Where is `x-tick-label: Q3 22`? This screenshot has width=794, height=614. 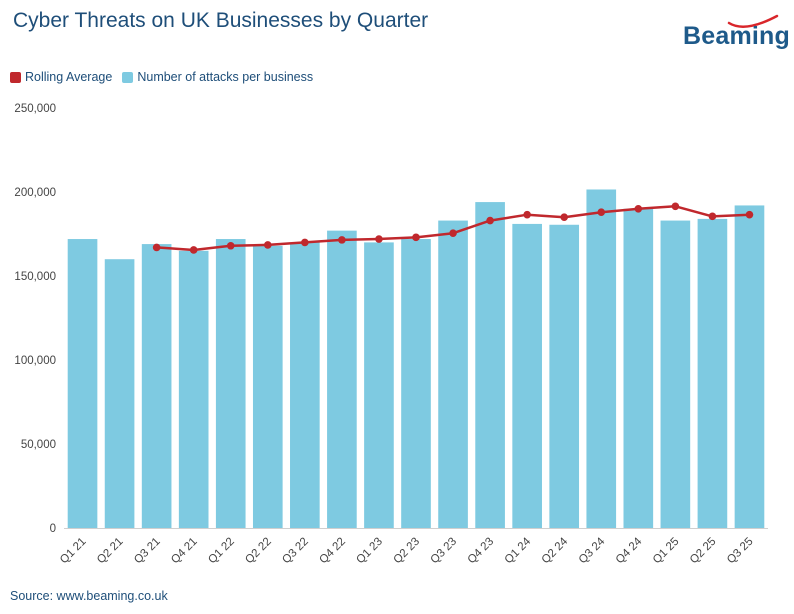 x-tick-label: Q3 22 is located at coordinates (295, 551).